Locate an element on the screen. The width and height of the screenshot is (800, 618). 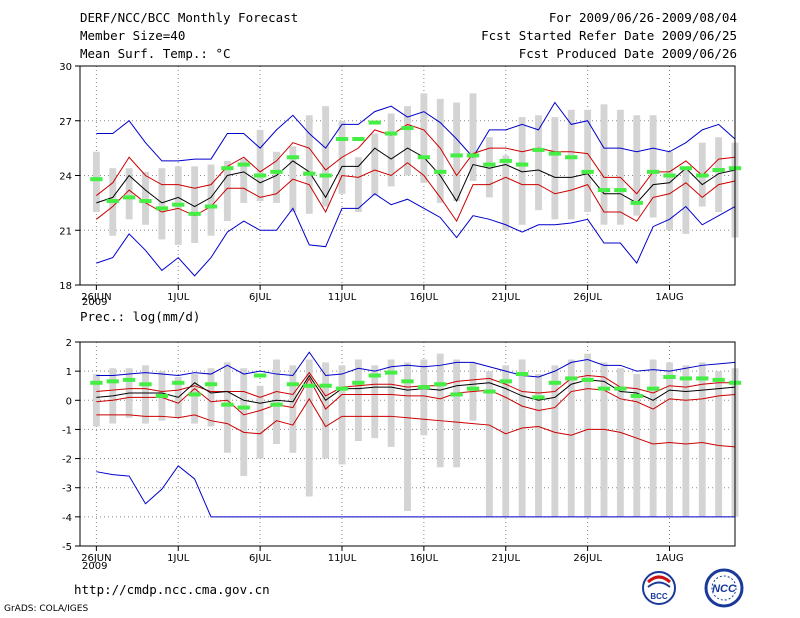
source-url: http://cmdp.ncc.cma.gov.cn is located at coordinates (172, 589).